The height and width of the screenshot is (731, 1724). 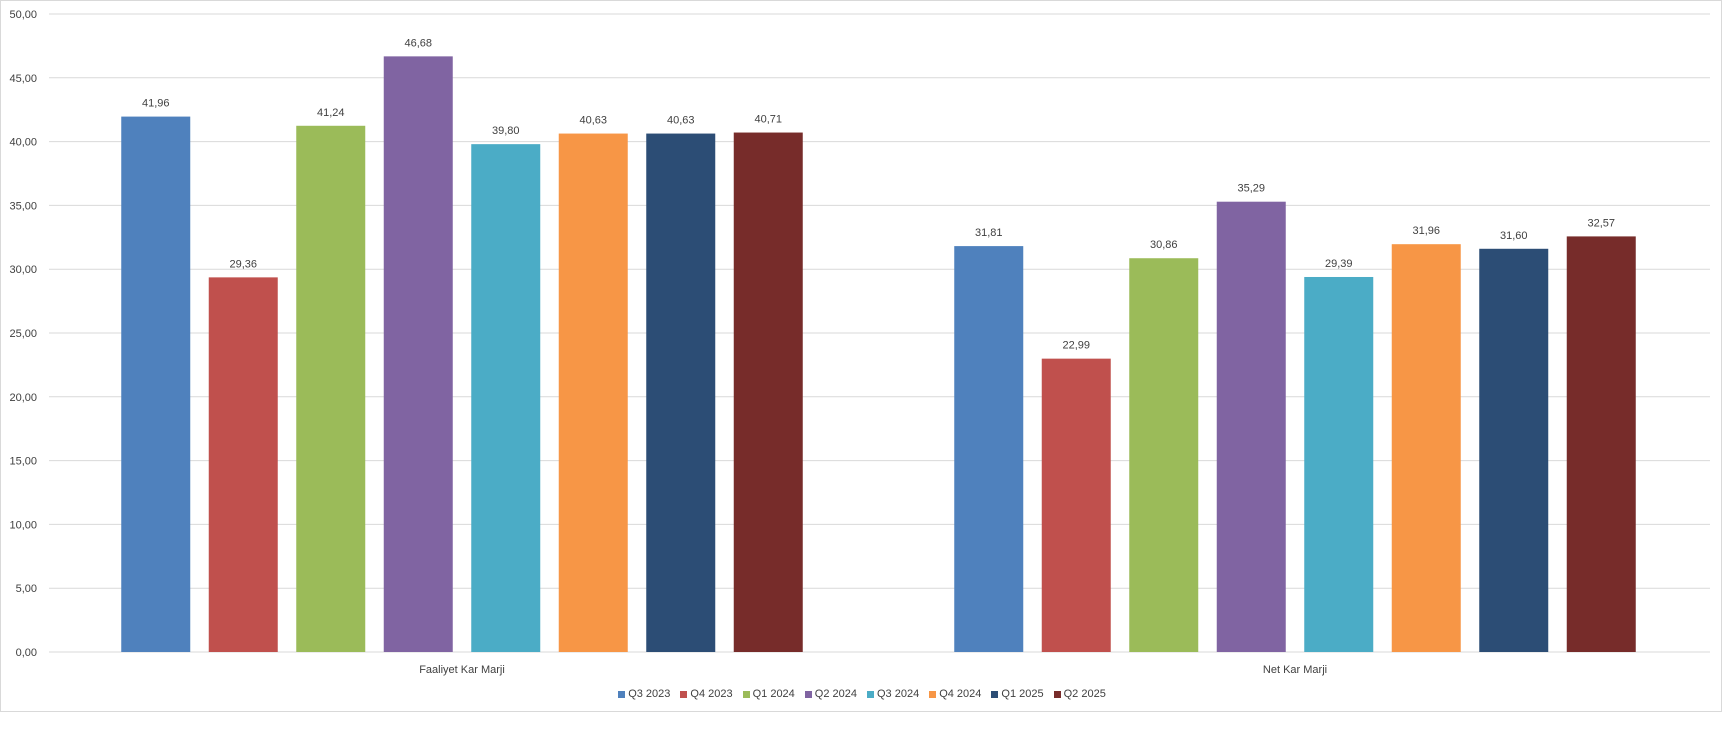 What do you see at coordinates (768, 120) in the screenshot?
I see `data-label: 40,71` at bounding box center [768, 120].